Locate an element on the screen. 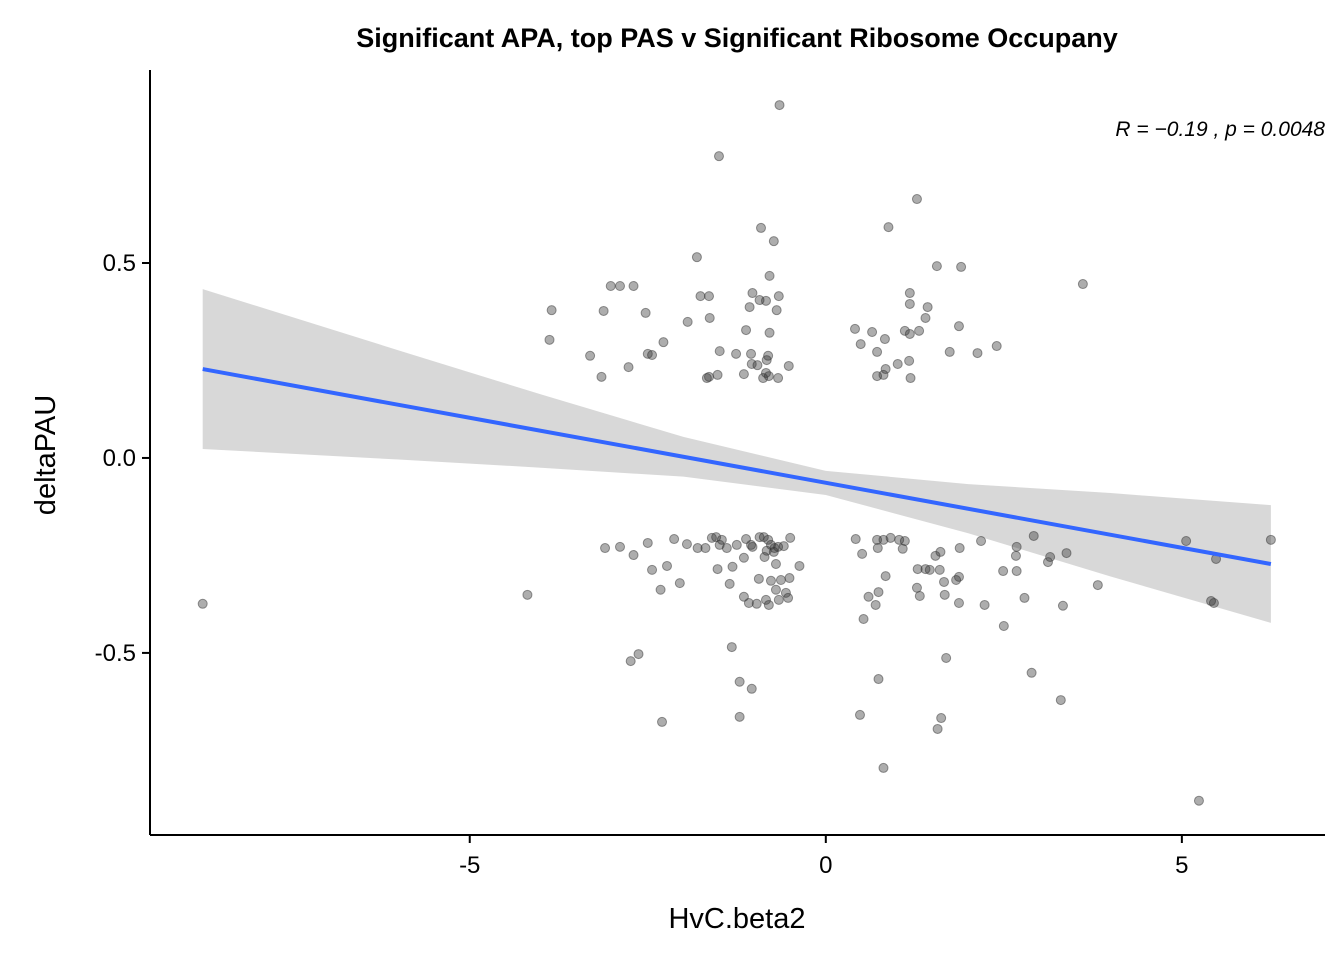 This screenshot has height=960, width=1344. x-axis-label: HvC.beta2 is located at coordinates (736, 919).